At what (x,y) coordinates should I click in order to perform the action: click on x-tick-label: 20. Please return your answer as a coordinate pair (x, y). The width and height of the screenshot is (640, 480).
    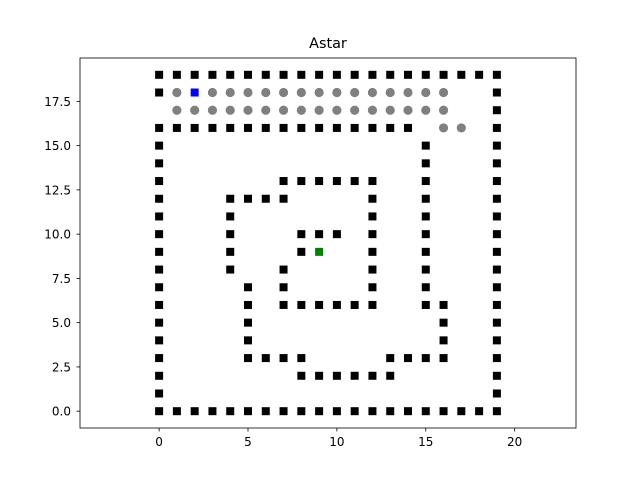
    Looking at the image, I should click on (514, 442).